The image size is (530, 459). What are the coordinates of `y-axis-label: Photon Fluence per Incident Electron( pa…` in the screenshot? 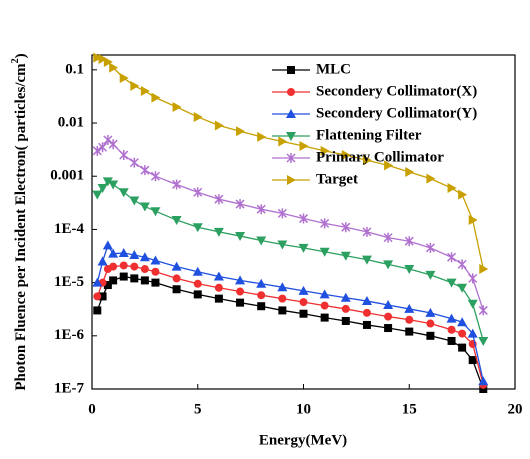 It's located at (19, 221).